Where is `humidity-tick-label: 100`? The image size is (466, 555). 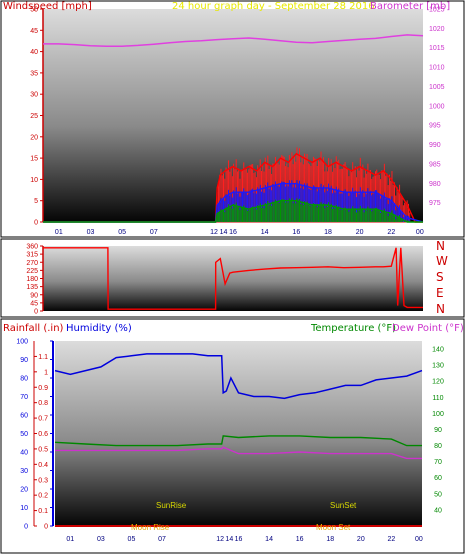 humidity-tick-label: 100 is located at coordinates (22, 342).